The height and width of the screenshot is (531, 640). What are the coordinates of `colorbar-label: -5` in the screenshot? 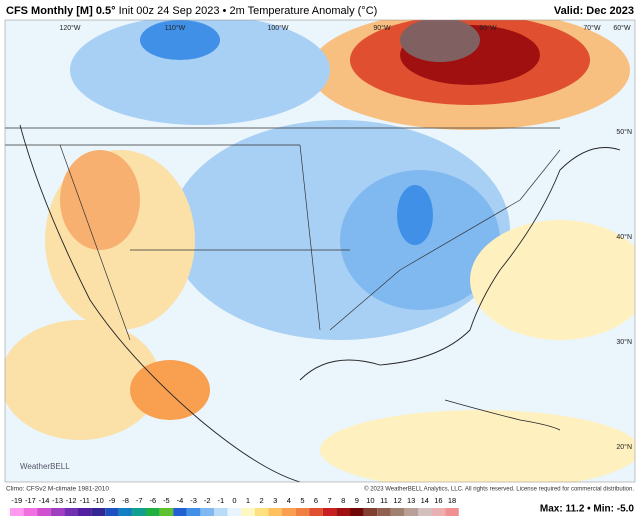 It's located at (166, 500).